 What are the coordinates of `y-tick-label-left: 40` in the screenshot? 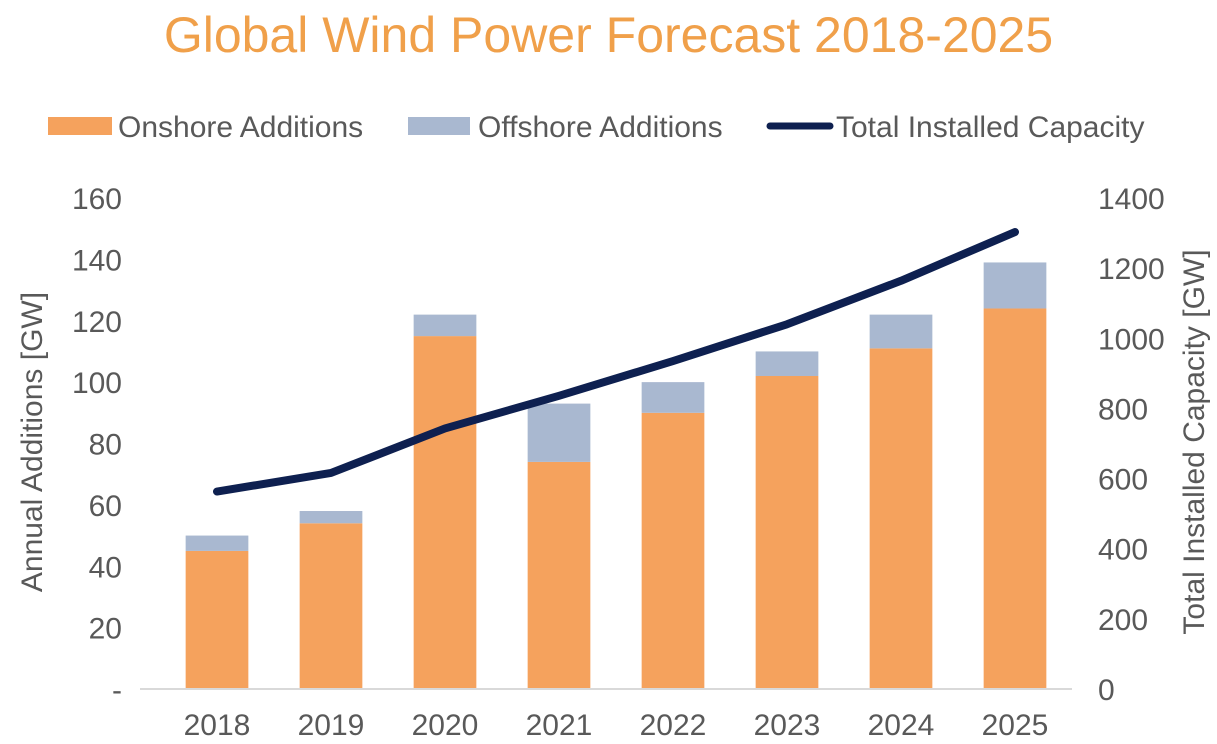 It's located at (105, 567).